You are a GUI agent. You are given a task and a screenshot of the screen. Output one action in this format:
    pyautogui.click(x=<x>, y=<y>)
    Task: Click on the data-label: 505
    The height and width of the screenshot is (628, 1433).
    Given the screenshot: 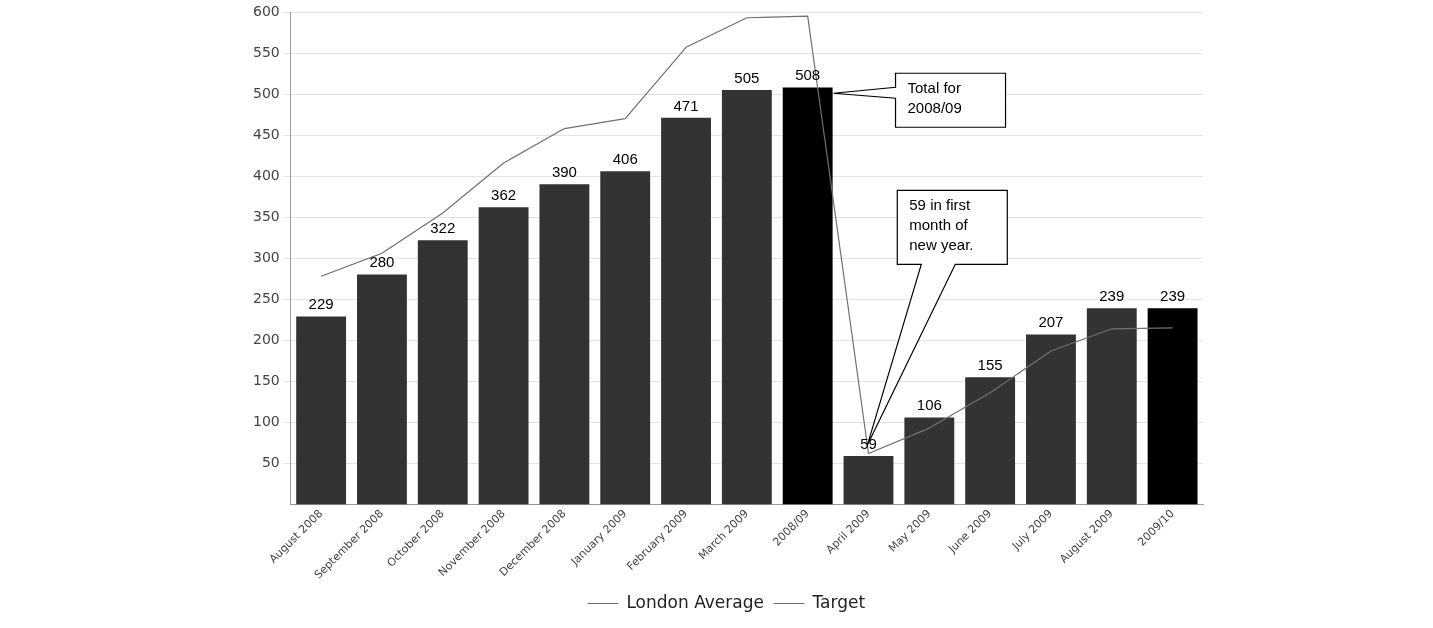 What is the action you would take?
    pyautogui.click(x=747, y=77)
    